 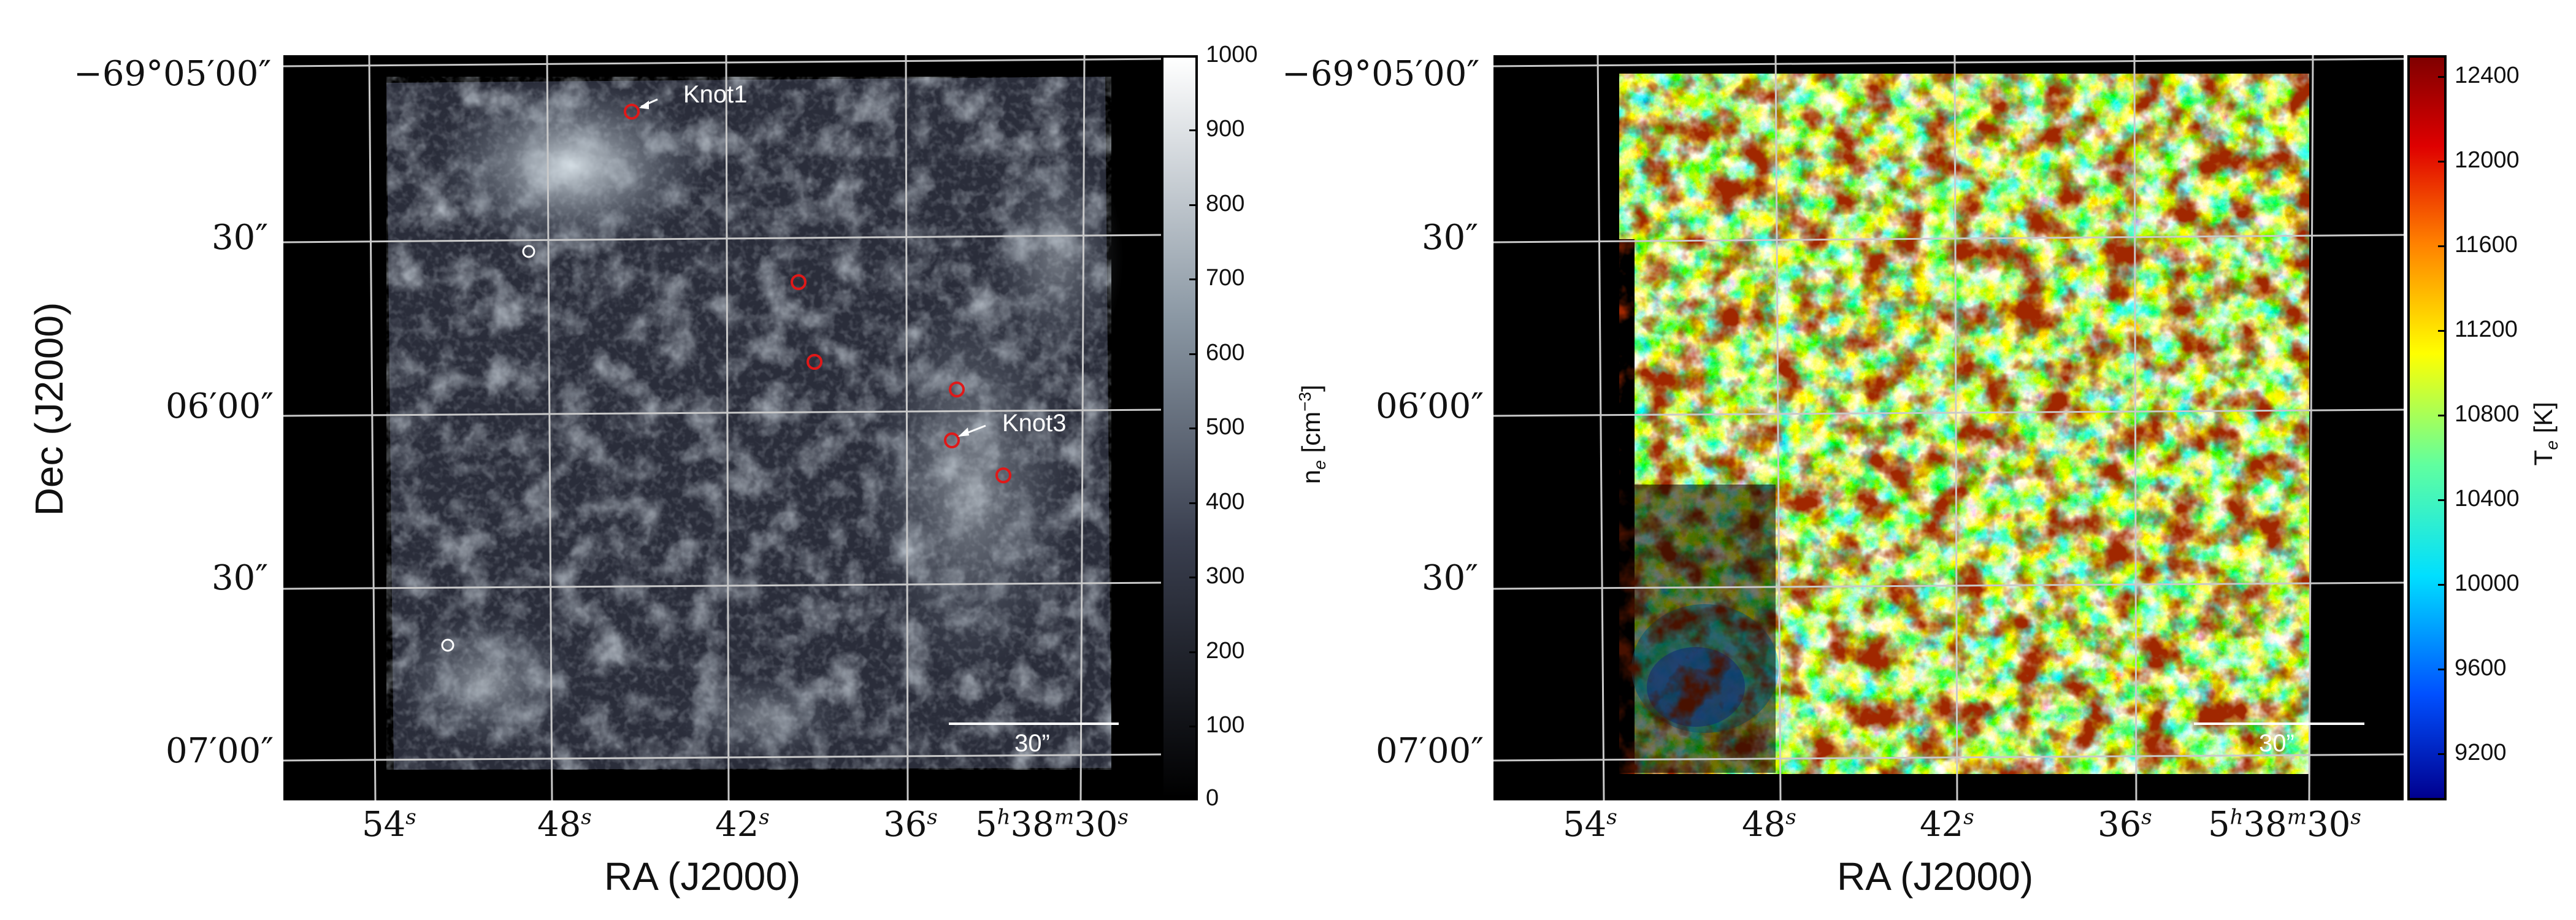 I want to click on ra-tick-54: 54s, so click(x=389, y=825).